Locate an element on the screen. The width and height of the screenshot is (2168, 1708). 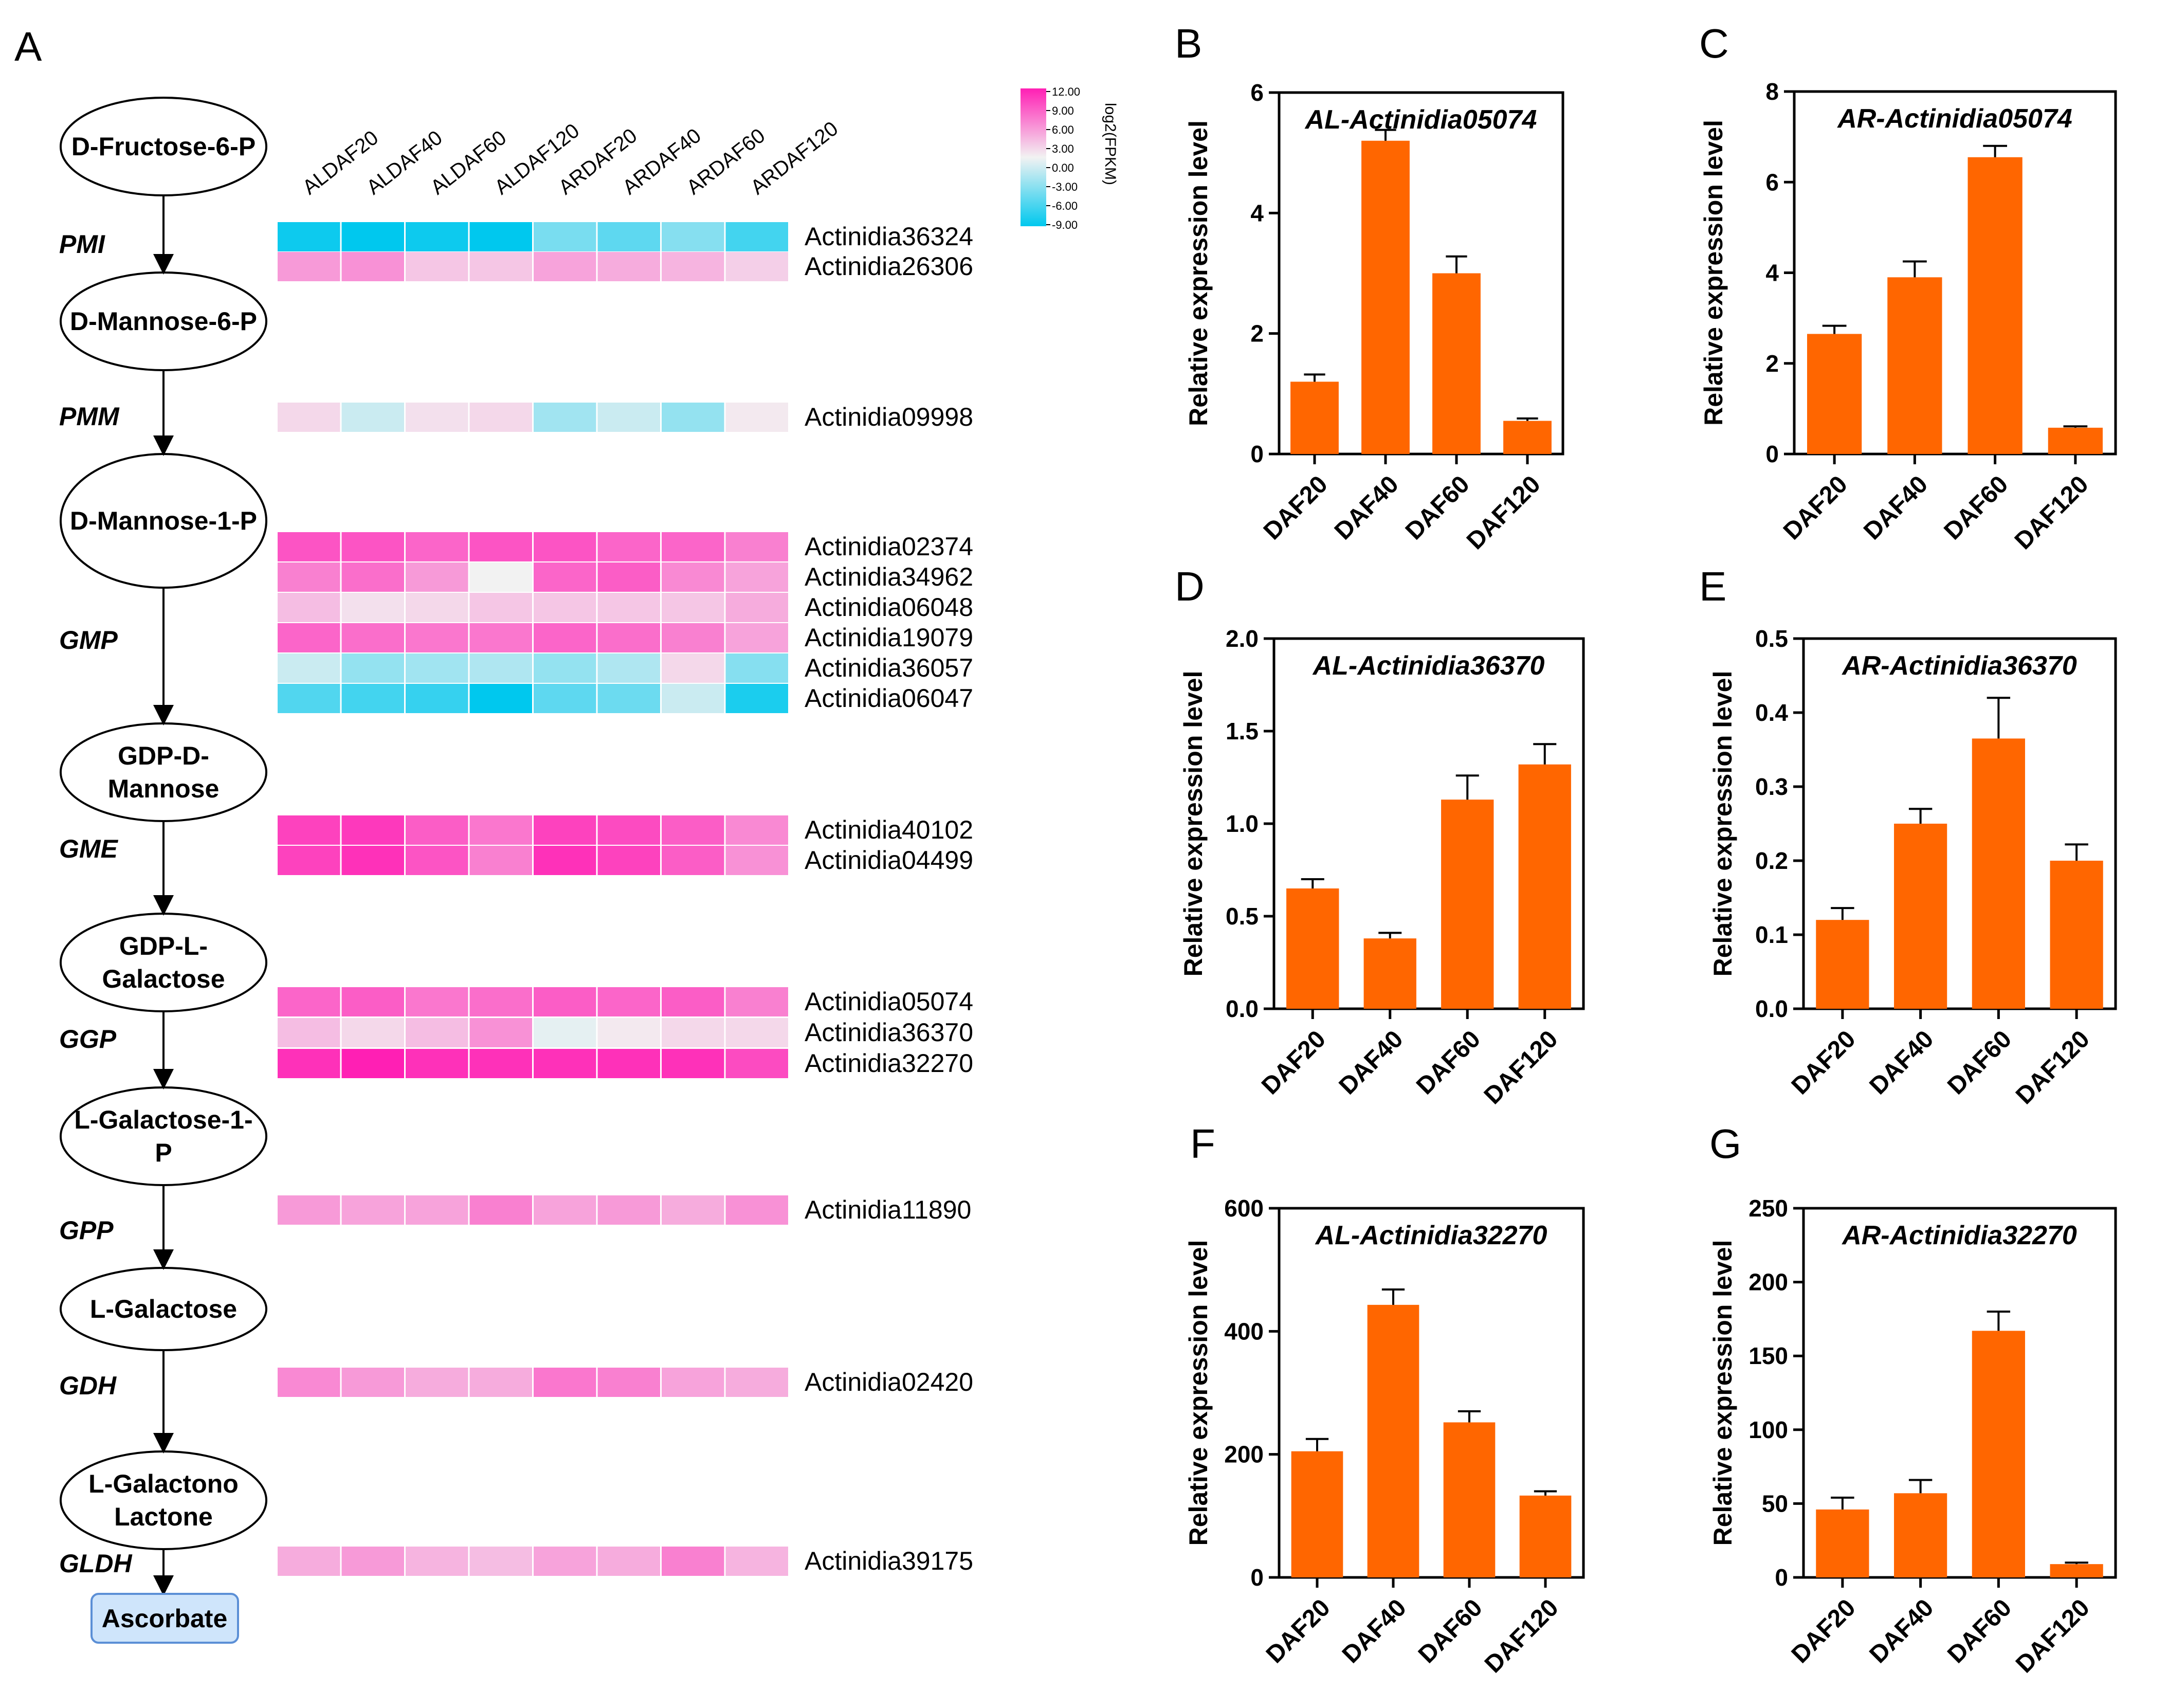
node-ellipse is located at coordinates (163, 1136).